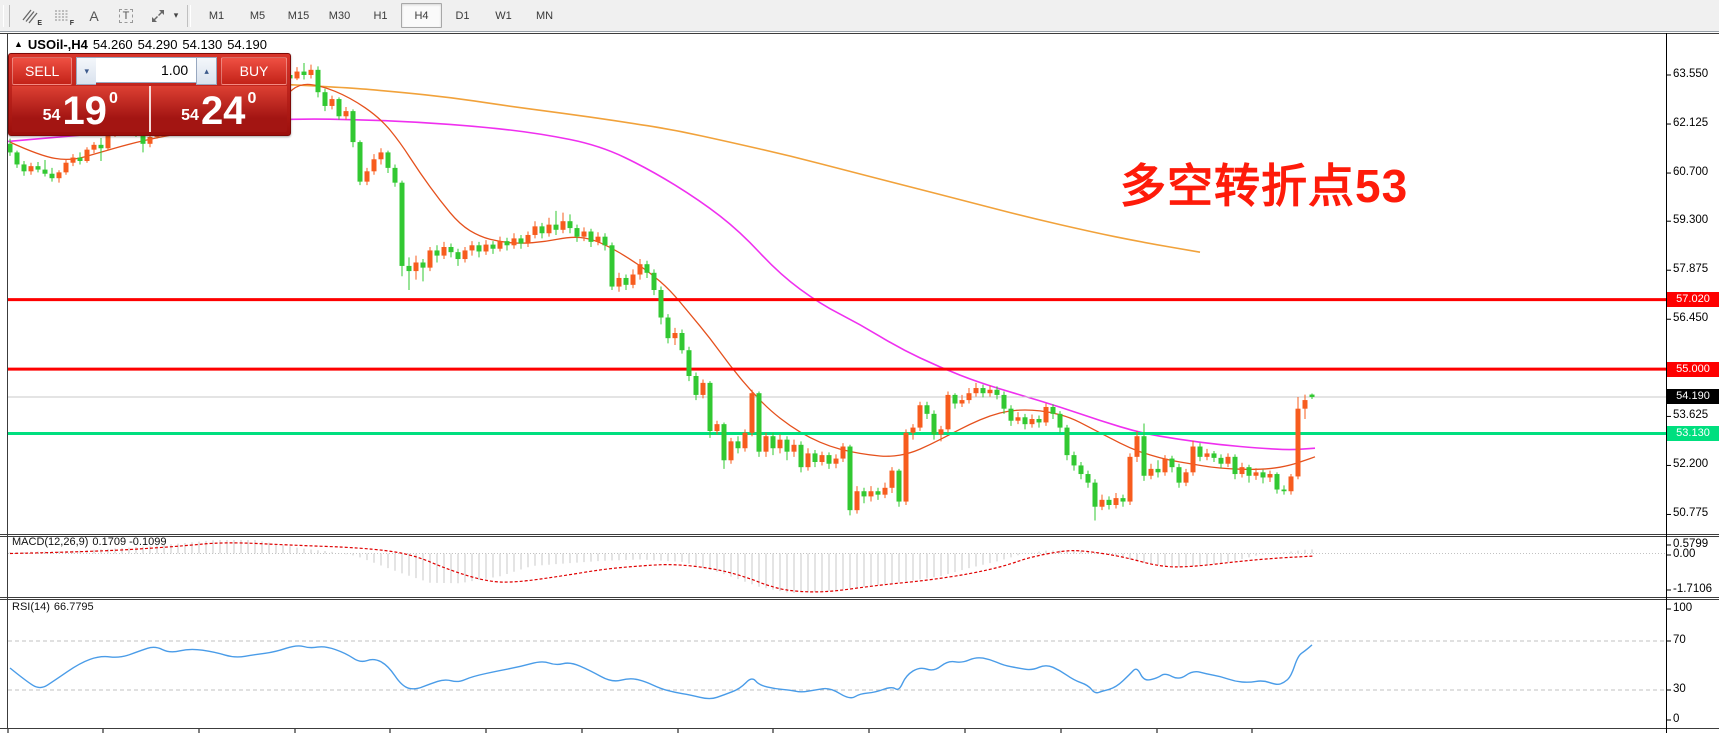 The width and height of the screenshot is (1719, 752). I want to click on text-label-icon: T, so click(126, 16).